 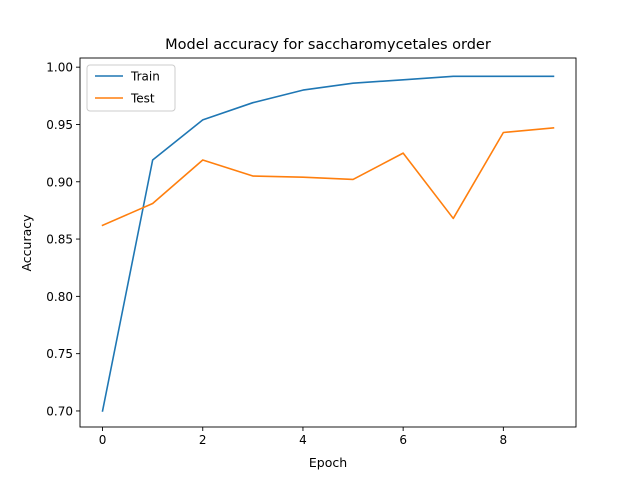 What do you see at coordinates (328, 177) in the screenshot?
I see `series-line-test` at bounding box center [328, 177].